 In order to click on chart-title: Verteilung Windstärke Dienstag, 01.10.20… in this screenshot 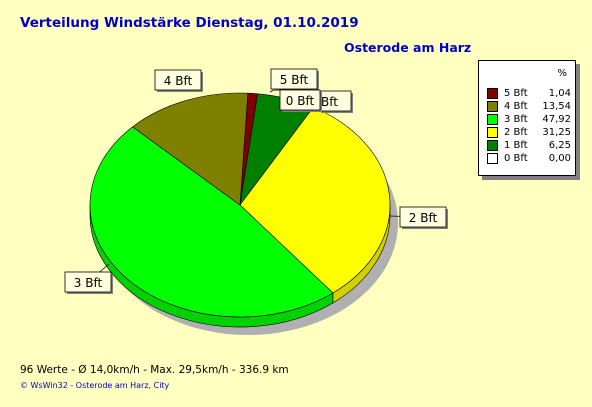, I will do `click(189, 23)`.